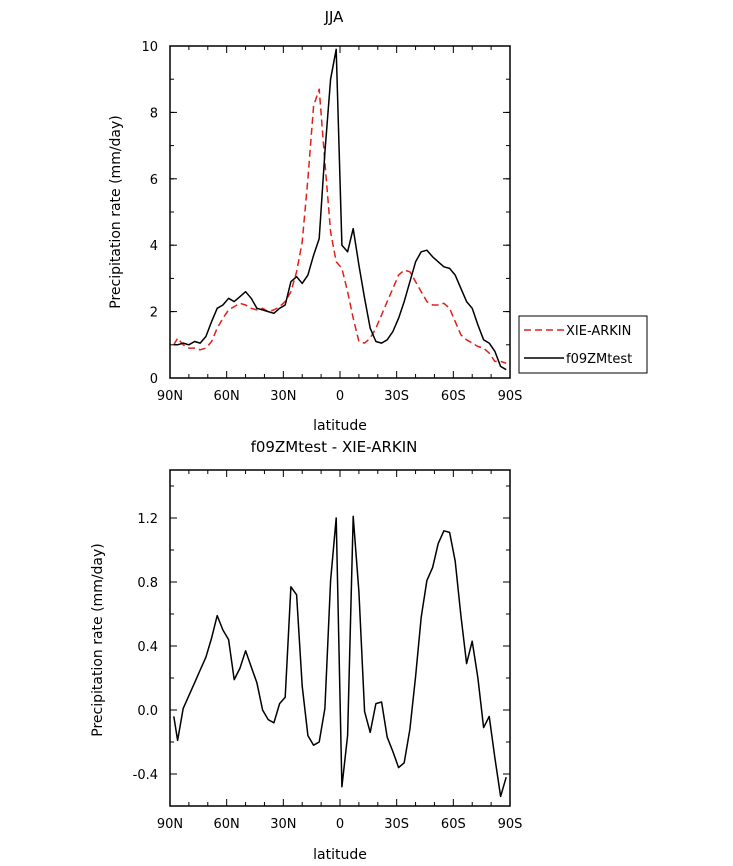  Describe the element at coordinates (396, 396) in the screenshot. I see `x-tick-label-jja-30s: 30S` at that location.